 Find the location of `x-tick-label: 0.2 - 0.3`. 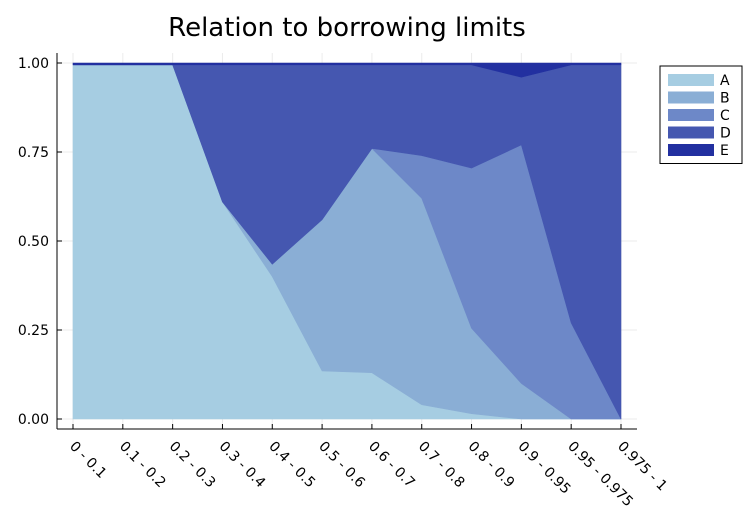

x-tick-label: 0.2 - 0.3 is located at coordinates (192, 465).